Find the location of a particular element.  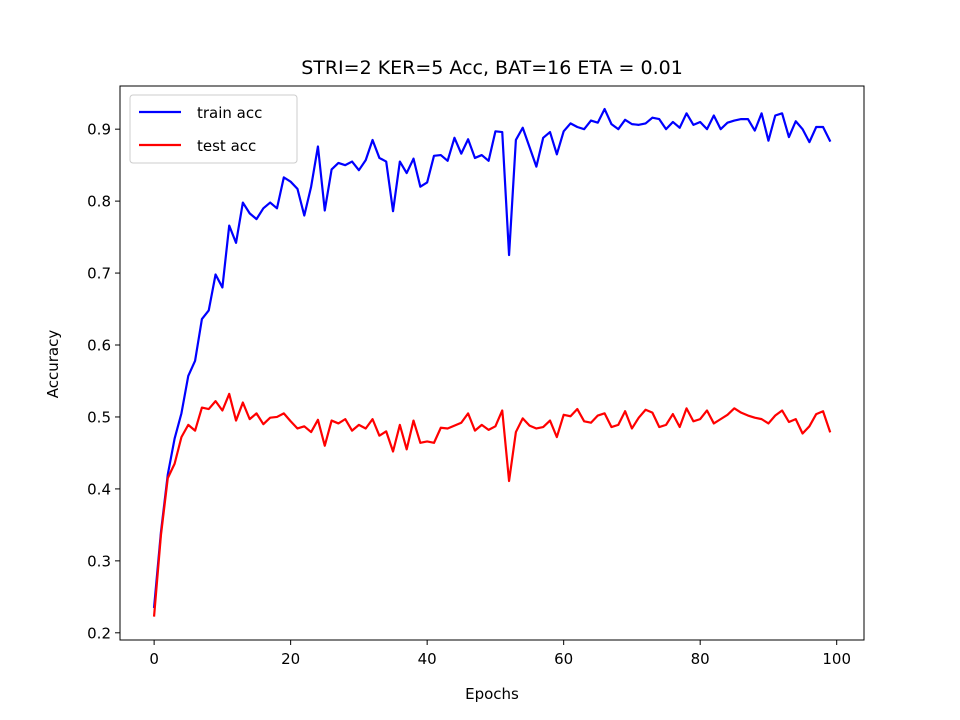

x-tick-label: 80 is located at coordinates (700, 659).